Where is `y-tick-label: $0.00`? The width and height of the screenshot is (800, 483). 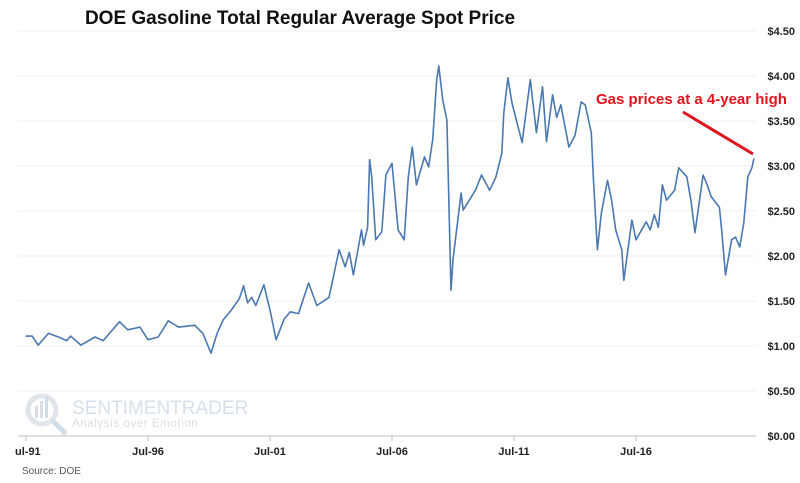
y-tick-label: $0.00 is located at coordinates (781, 437).